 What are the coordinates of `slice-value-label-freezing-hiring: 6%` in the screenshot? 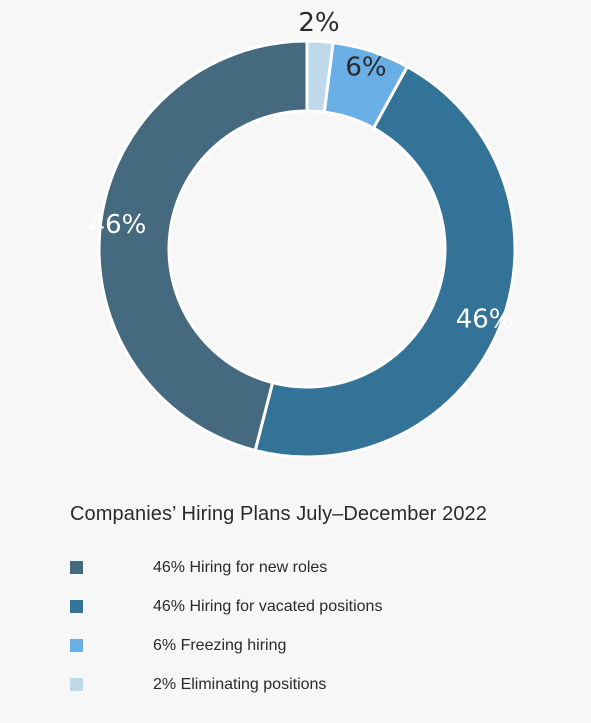 It's located at (365, 67).